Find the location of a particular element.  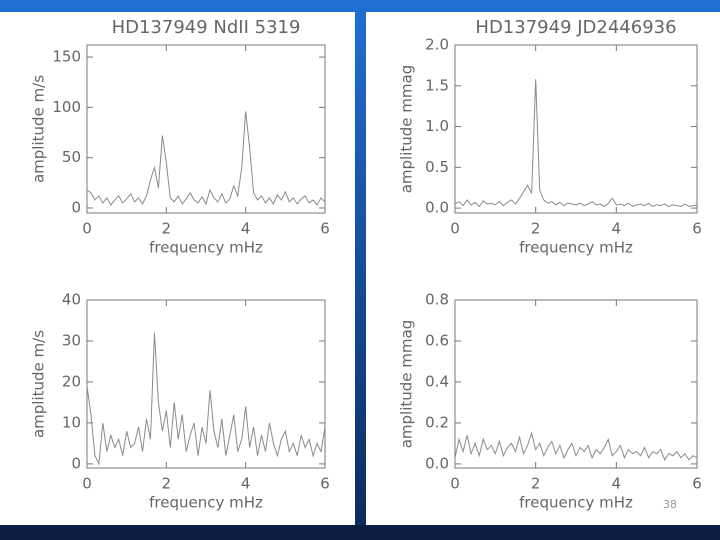

y-tick-label: 100 is located at coordinates (66, 107).